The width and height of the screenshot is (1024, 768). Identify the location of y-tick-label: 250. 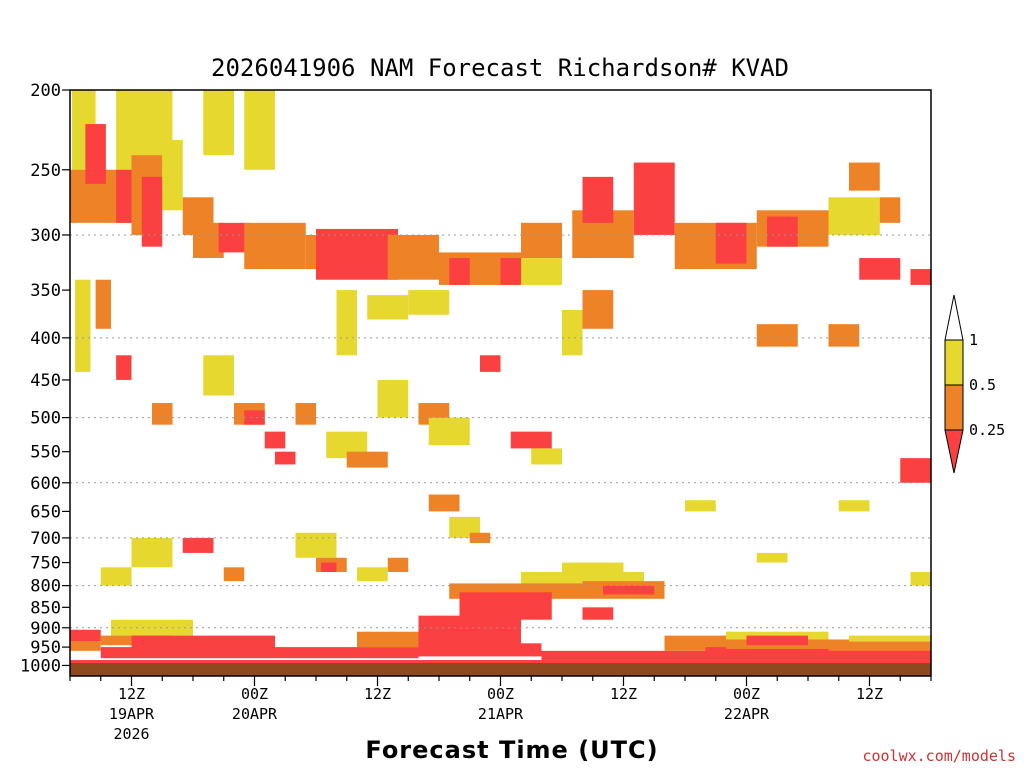
(45, 171).